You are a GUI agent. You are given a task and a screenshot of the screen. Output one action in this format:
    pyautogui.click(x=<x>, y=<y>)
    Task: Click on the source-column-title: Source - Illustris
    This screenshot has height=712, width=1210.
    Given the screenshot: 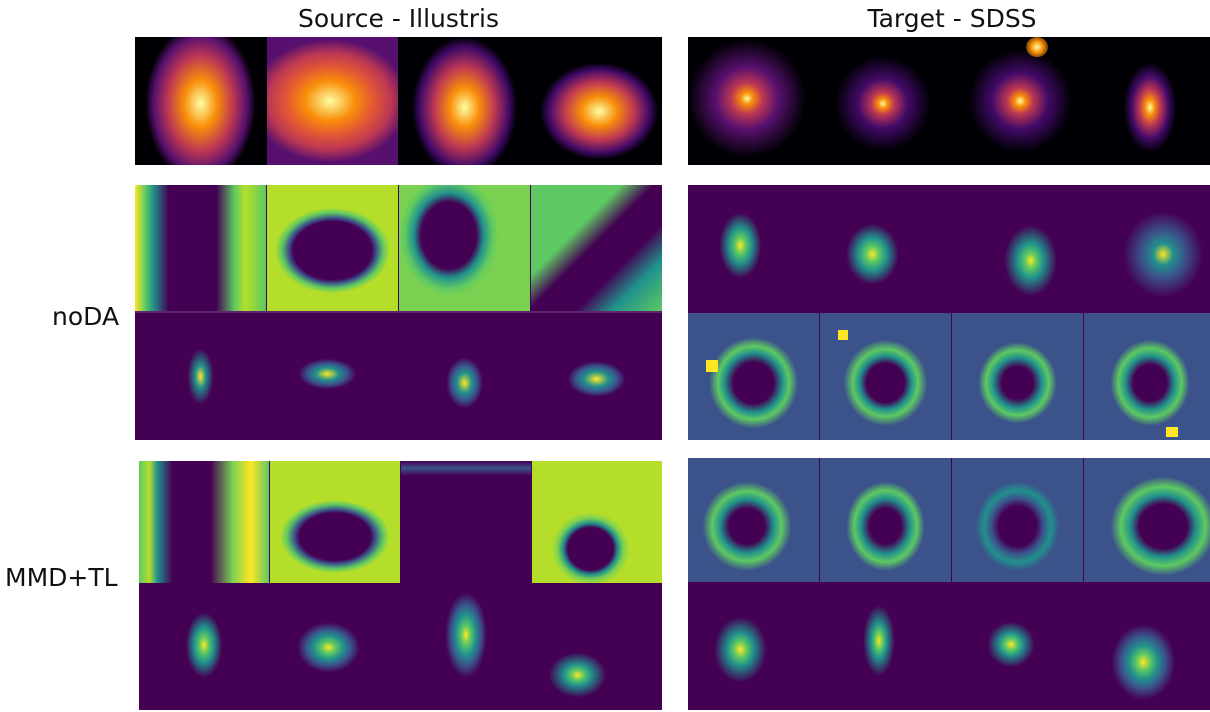 What is the action you would take?
    pyautogui.click(x=398, y=18)
    